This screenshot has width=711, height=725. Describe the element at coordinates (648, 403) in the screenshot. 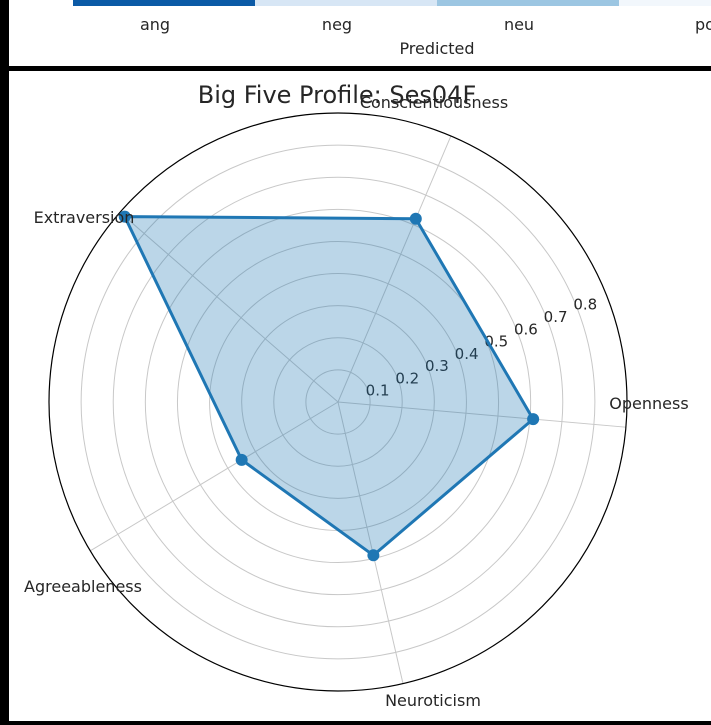

I see `axis-label: Openness` at that location.